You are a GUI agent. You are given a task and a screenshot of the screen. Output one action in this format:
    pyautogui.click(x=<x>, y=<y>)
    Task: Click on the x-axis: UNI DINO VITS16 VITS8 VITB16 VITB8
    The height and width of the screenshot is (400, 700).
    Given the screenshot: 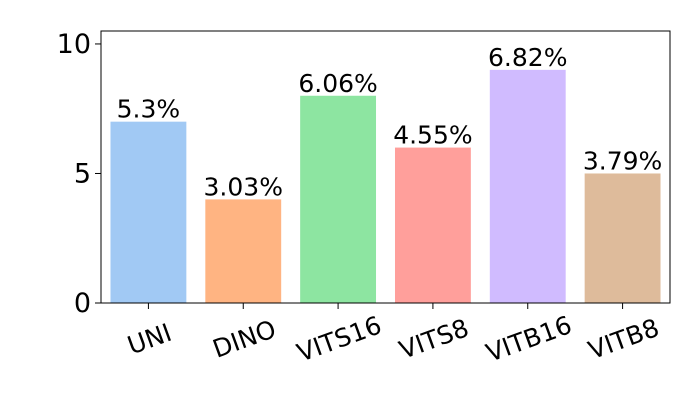 What is the action you would take?
    pyautogui.click(x=393, y=335)
    